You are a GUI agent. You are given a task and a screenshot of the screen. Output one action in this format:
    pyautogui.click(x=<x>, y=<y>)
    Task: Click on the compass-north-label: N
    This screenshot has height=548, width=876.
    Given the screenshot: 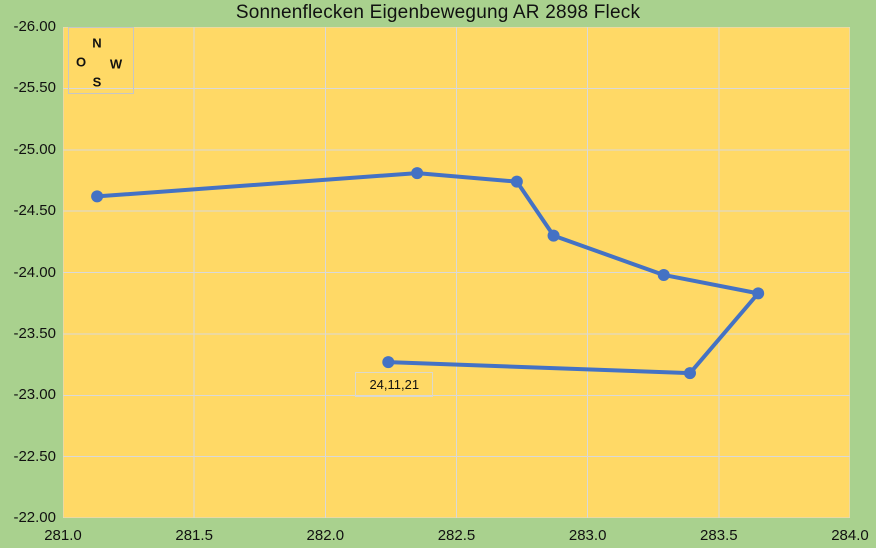 What is the action you would take?
    pyautogui.click(x=97, y=43)
    